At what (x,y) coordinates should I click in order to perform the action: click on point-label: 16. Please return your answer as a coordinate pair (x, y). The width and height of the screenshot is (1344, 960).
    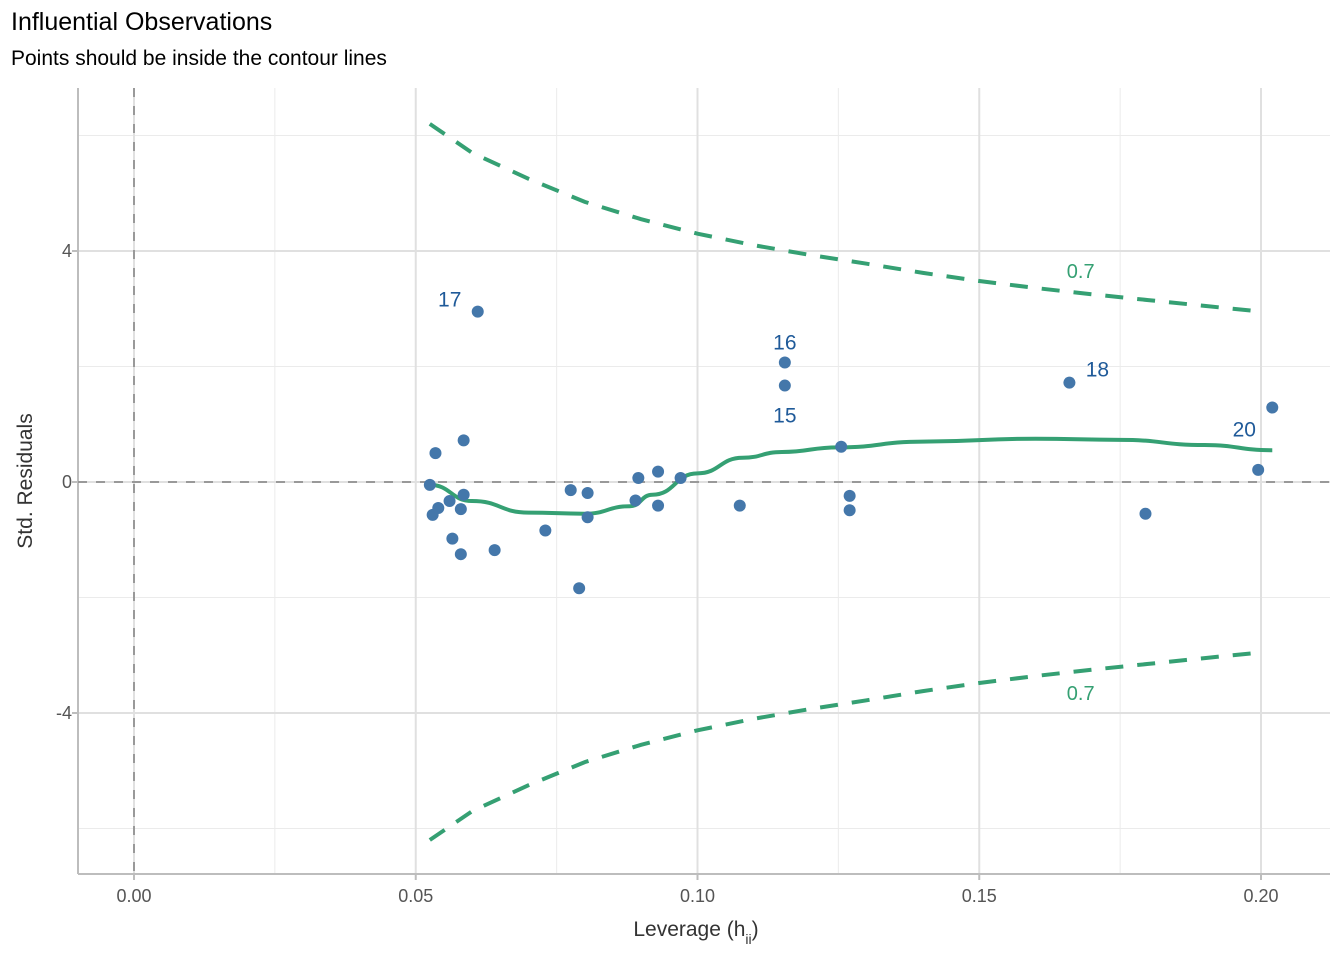
    Looking at the image, I should click on (784, 342).